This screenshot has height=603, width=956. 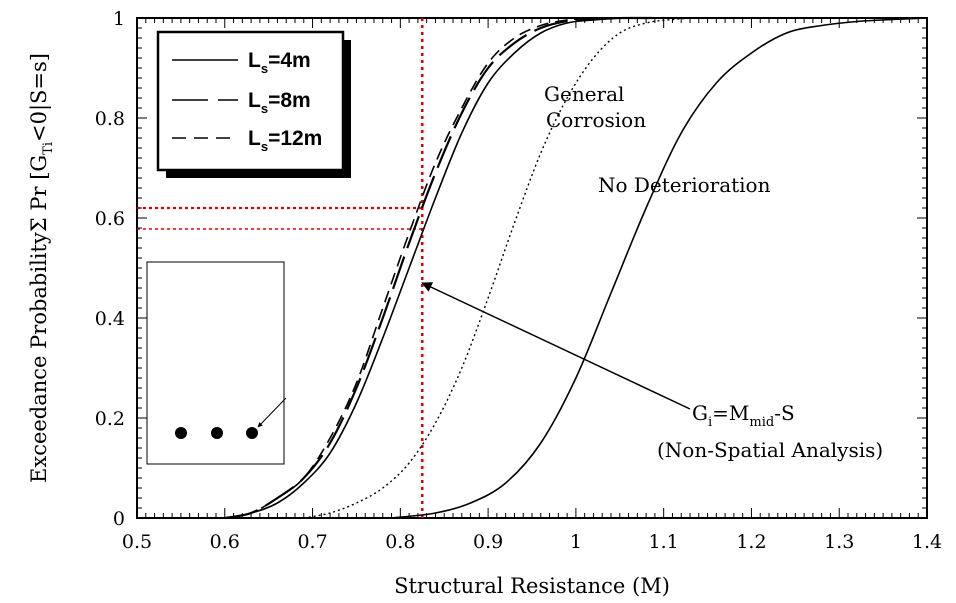 I want to click on inset-arrow, so click(x=272, y=412).